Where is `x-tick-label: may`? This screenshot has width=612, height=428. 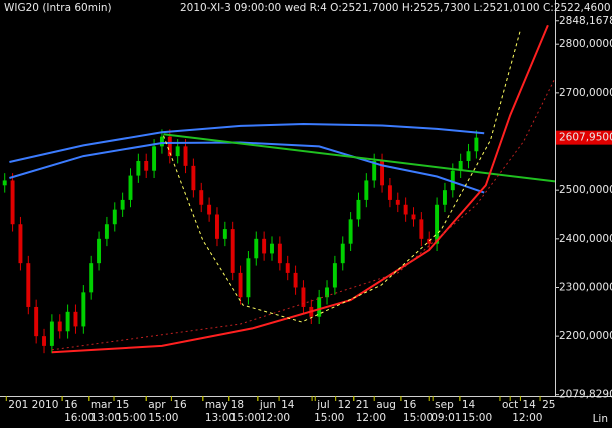 x-tick-label: may is located at coordinates (216, 405).